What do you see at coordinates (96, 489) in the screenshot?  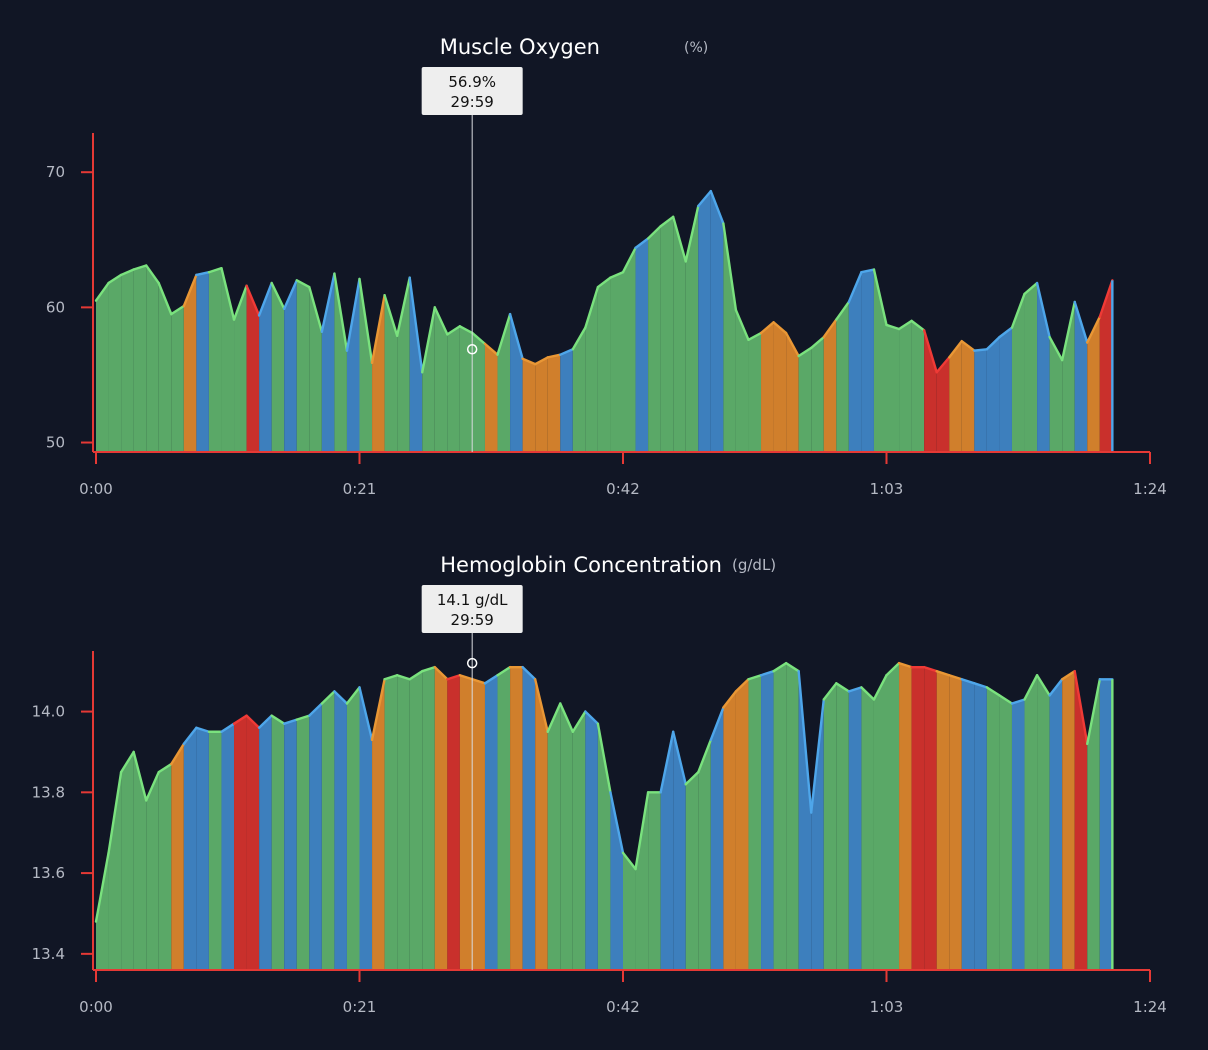 I see `muscle-oxygen-x-tick-label: 0:00` at bounding box center [96, 489].